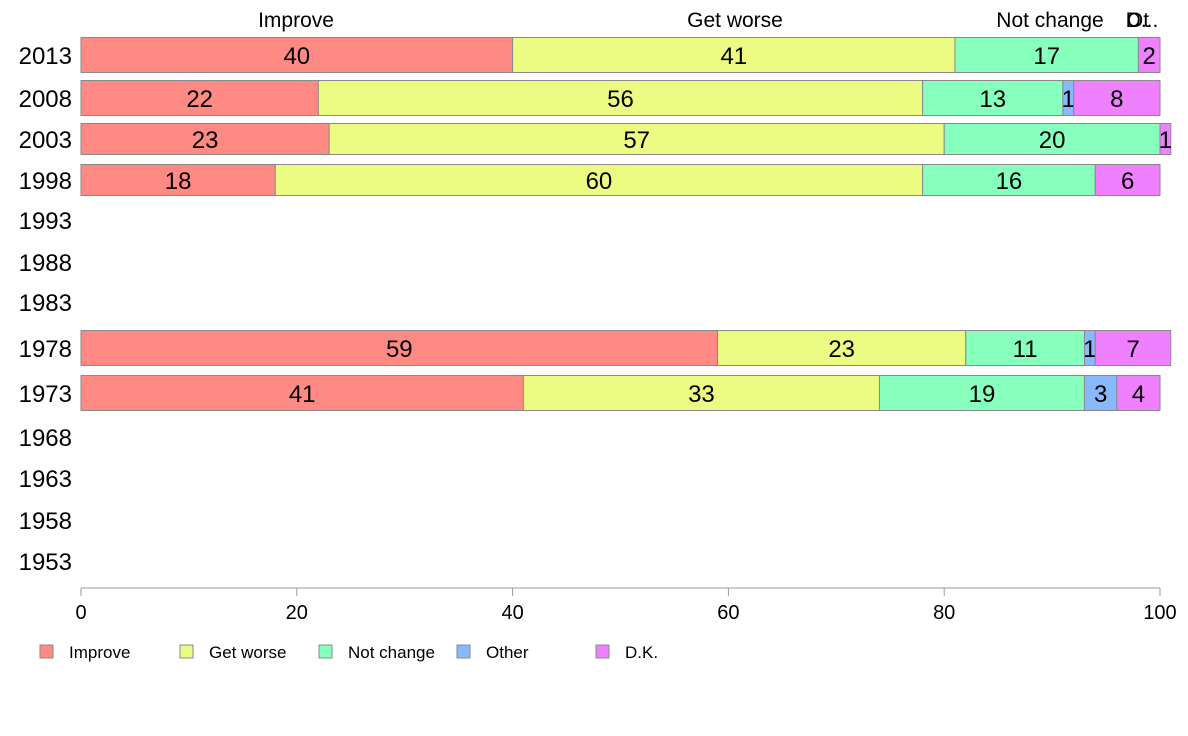 The height and width of the screenshot is (736, 1188). I want to click on legend-label: D.K., so click(641, 652).